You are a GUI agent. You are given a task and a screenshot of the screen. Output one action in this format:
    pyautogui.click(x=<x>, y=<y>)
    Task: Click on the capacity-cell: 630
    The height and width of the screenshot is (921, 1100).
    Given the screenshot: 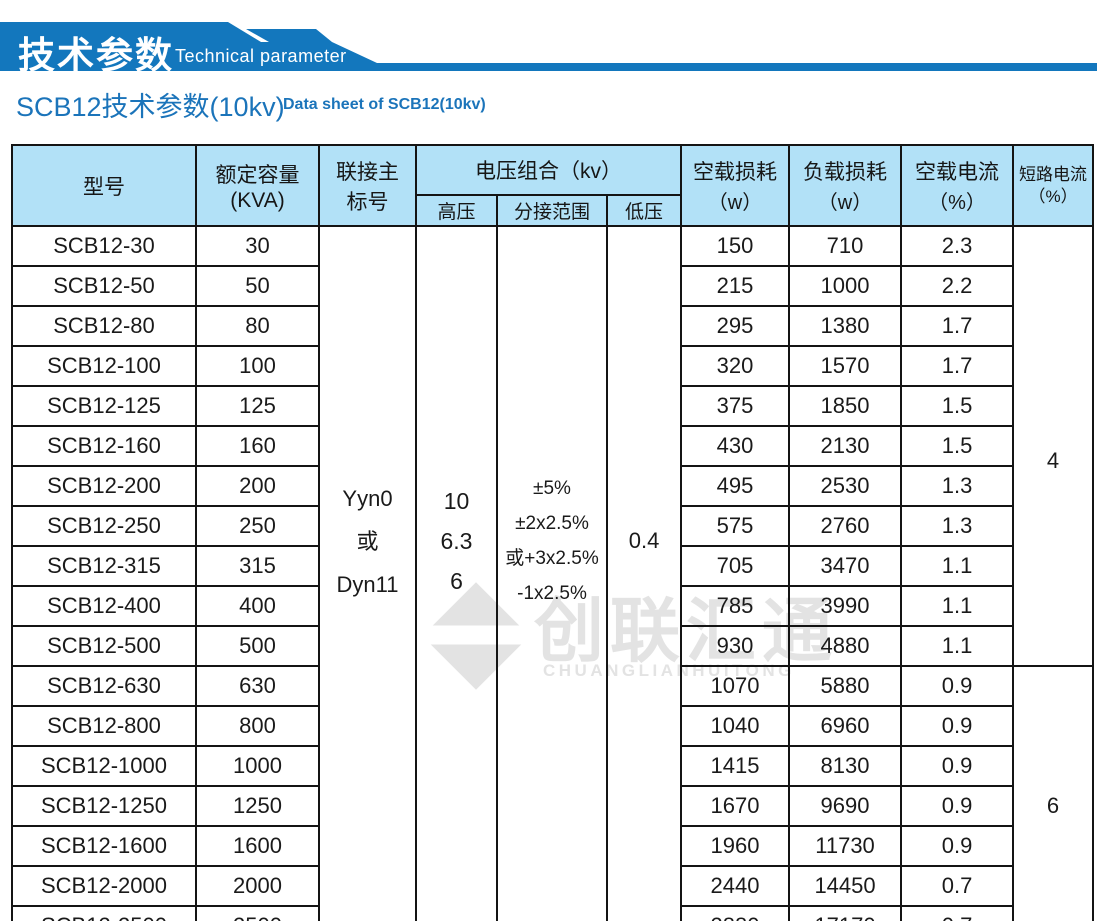 What is the action you would take?
    pyautogui.click(x=257, y=686)
    